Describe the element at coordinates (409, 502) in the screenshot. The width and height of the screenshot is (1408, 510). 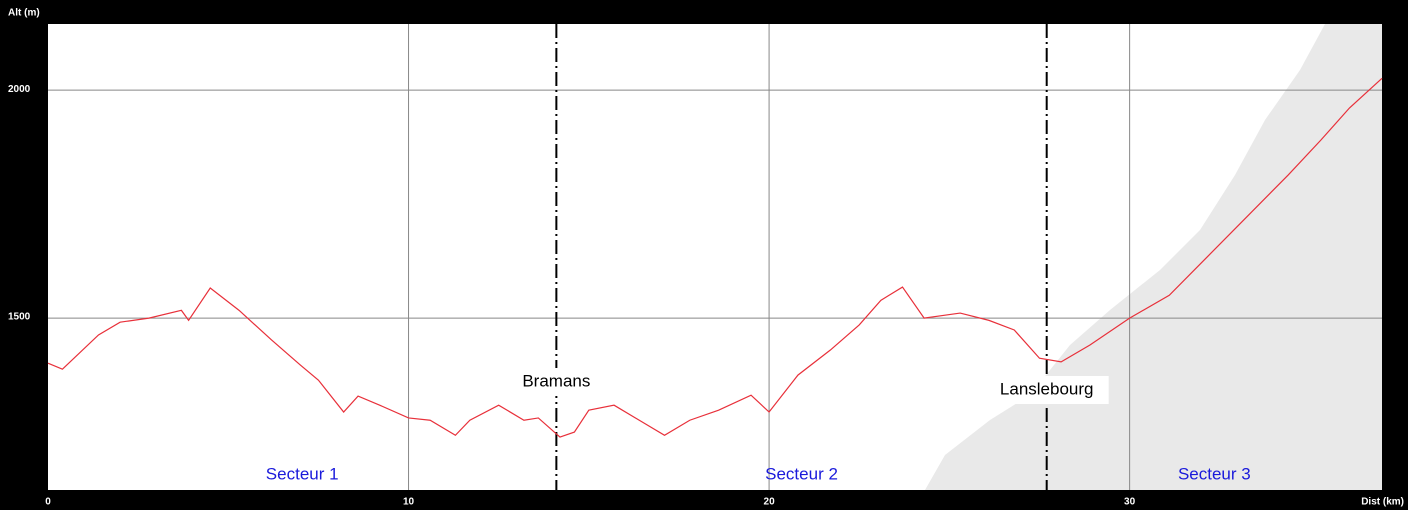
I see `x-tick-label: 10` at that location.